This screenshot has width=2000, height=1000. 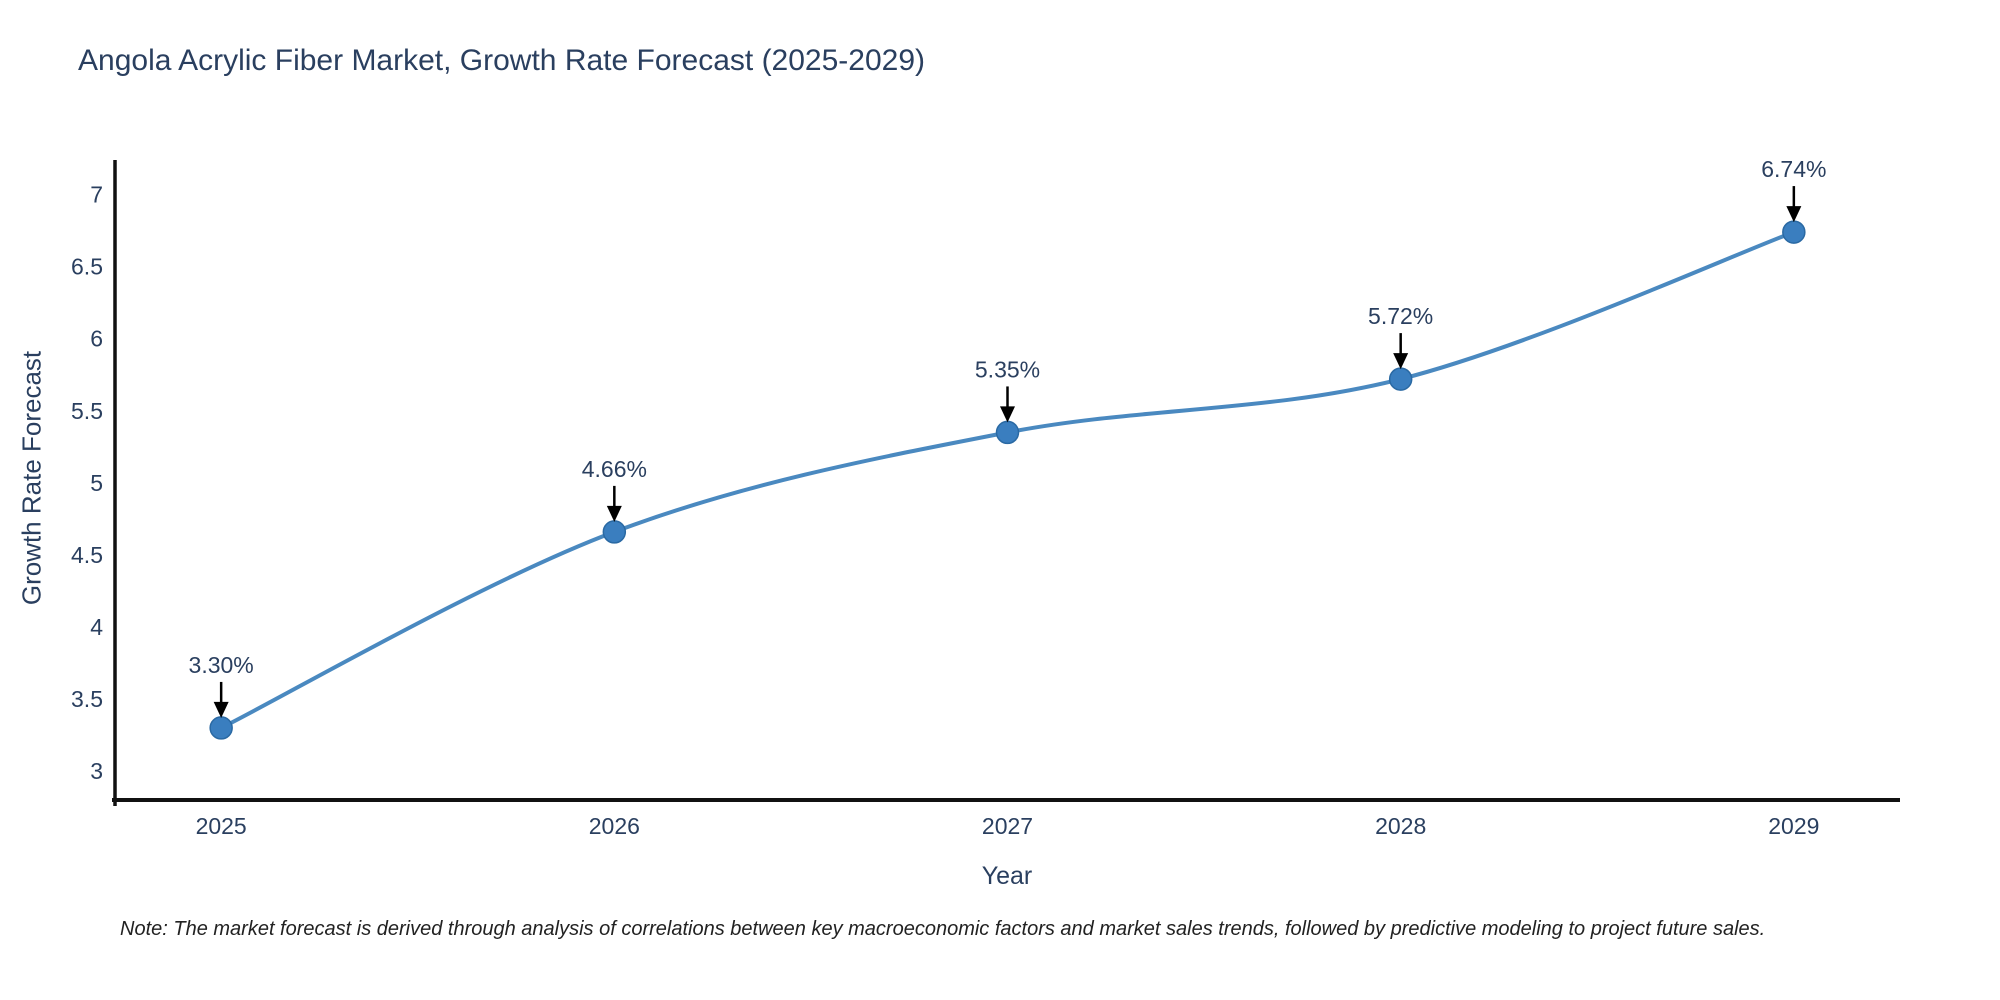 I want to click on y-tick-label: 6.5, so click(x=87, y=267).